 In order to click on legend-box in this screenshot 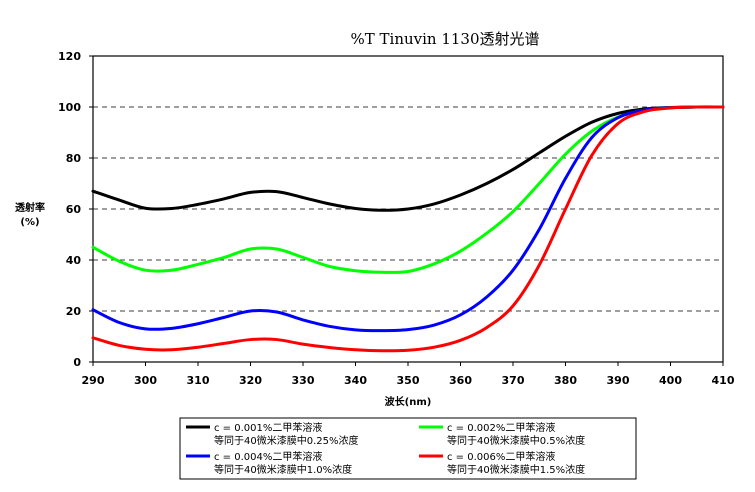, I will do `click(408, 448)`.